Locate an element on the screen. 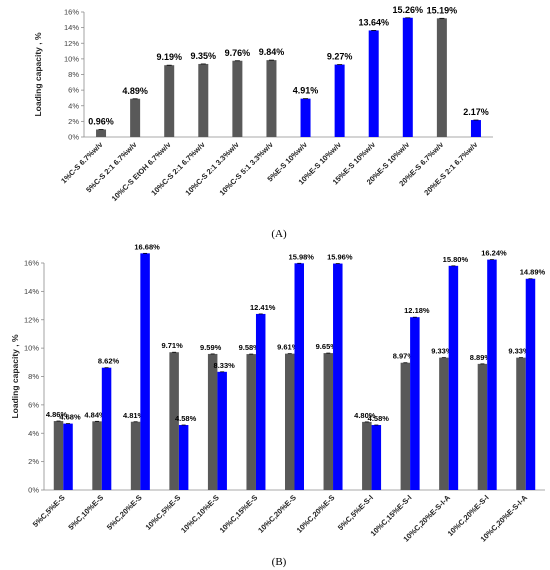 The width and height of the screenshot is (550, 570). b-data-label: 16.68% is located at coordinates (147, 246).